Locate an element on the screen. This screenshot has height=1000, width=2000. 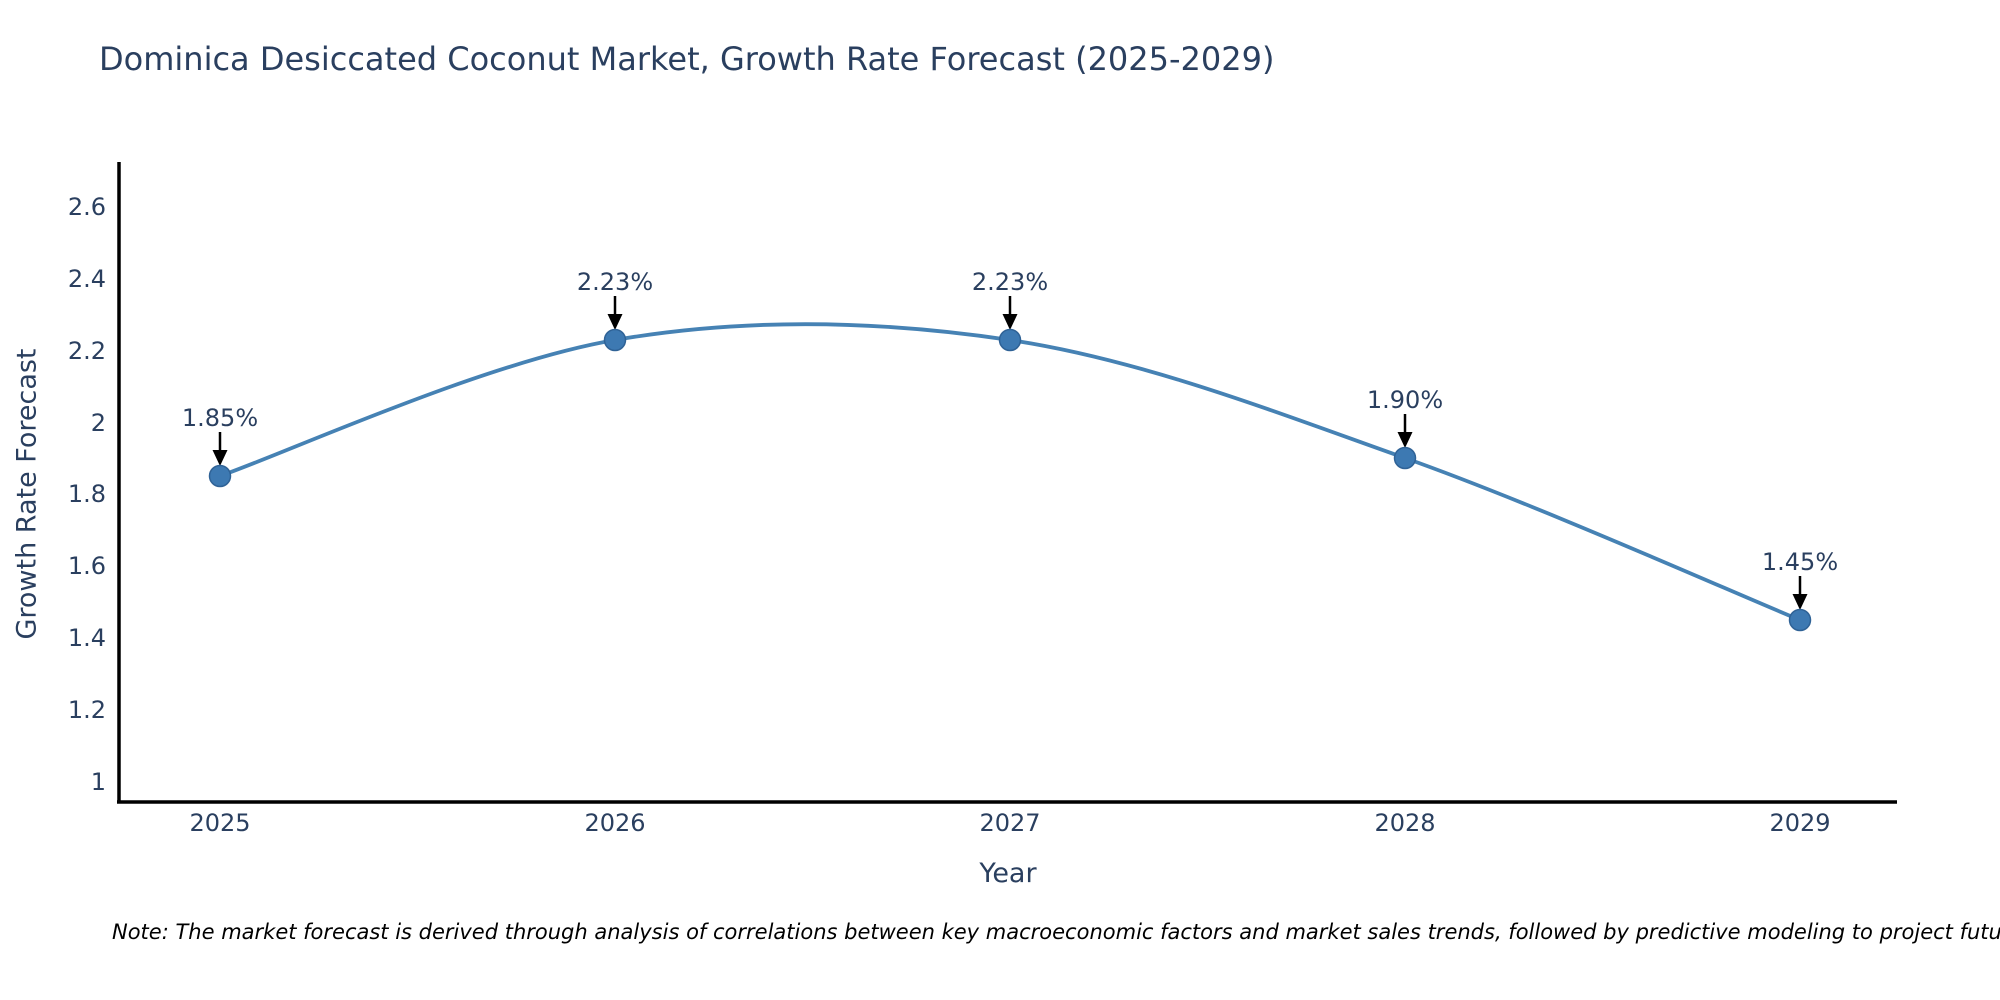
annotation-2025: 1.85% is located at coordinates (220, 418).